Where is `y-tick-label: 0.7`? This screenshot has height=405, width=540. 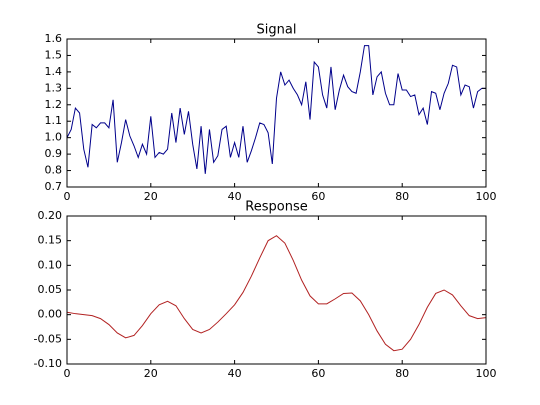 y-tick-label: 0.7 is located at coordinates (54, 186).